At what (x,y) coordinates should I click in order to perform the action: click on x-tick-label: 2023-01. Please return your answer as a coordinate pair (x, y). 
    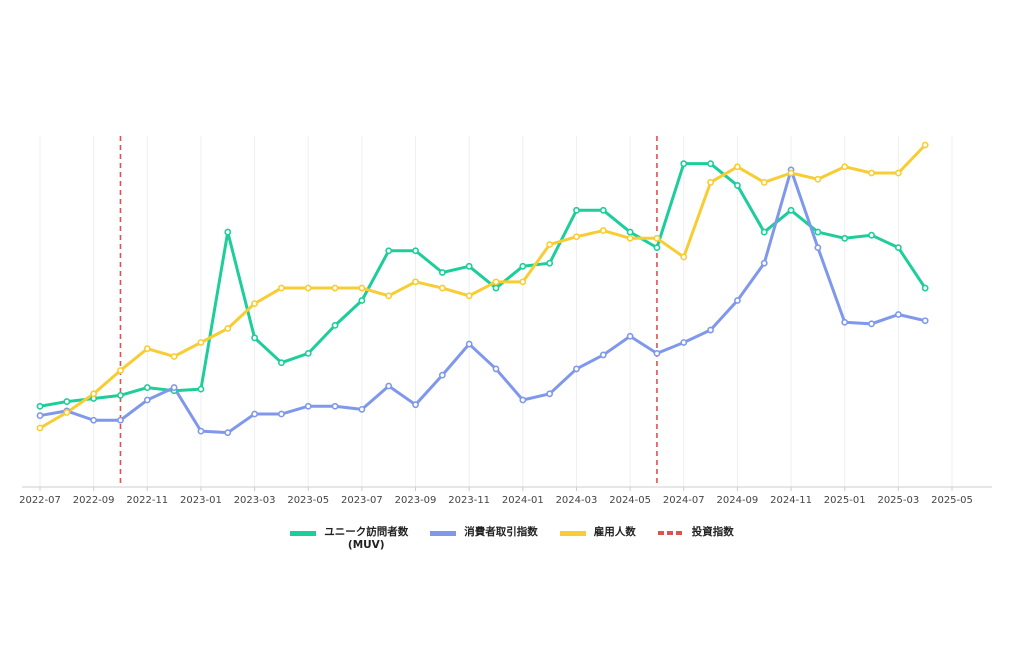
    Looking at the image, I should click on (201, 500).